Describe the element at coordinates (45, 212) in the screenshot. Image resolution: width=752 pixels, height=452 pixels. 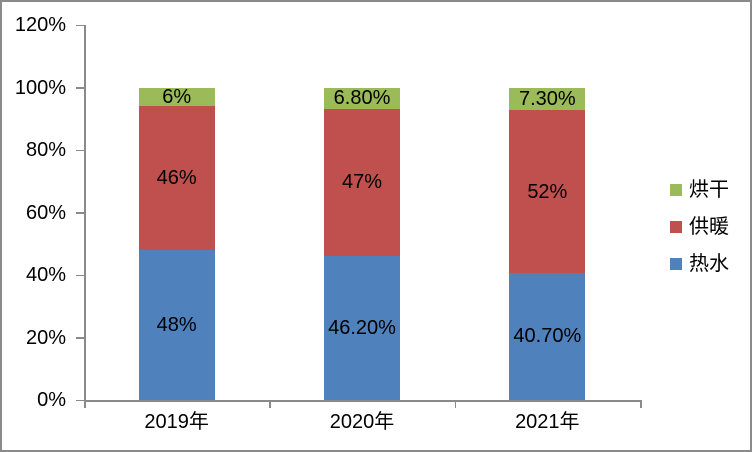
I see `y-axis-tick-label: 60%` at that location.